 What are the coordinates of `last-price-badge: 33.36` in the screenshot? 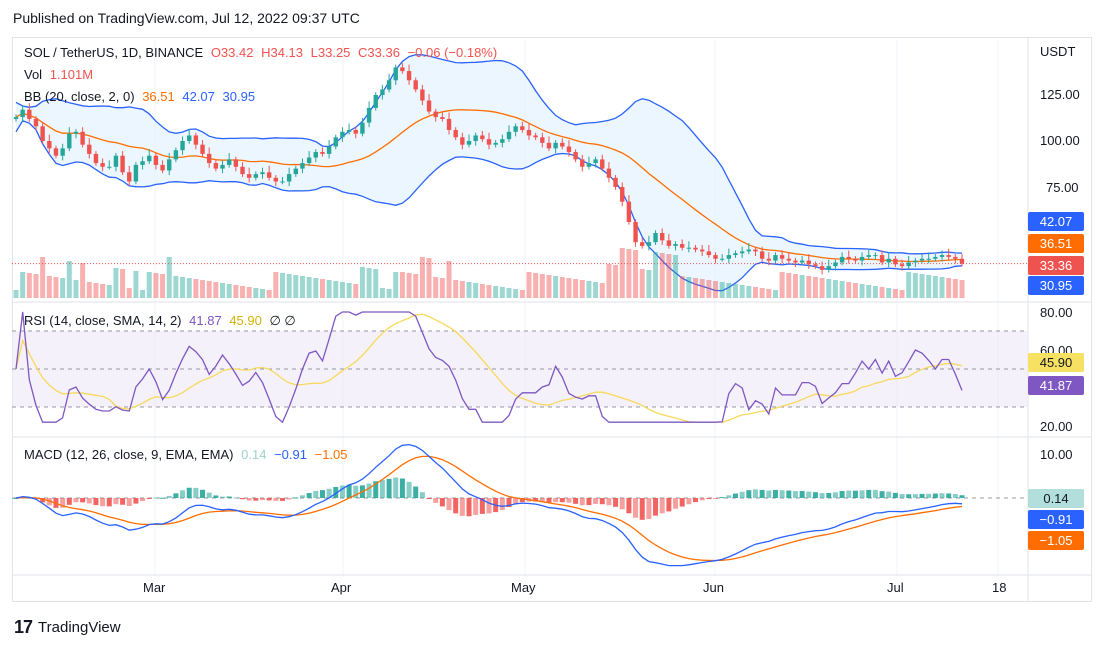 It's located at (1056, 265).